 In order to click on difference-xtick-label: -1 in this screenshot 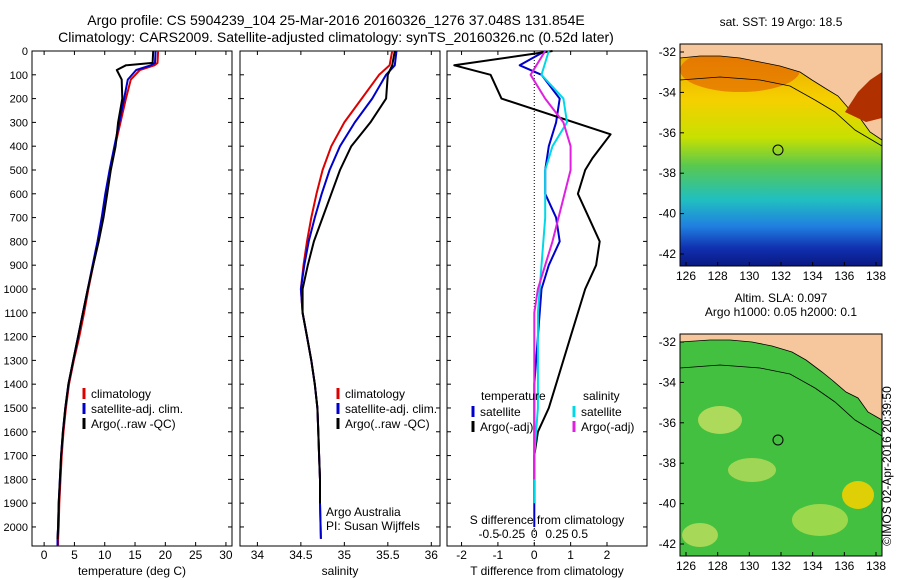, I will do `click(498, 555)`.